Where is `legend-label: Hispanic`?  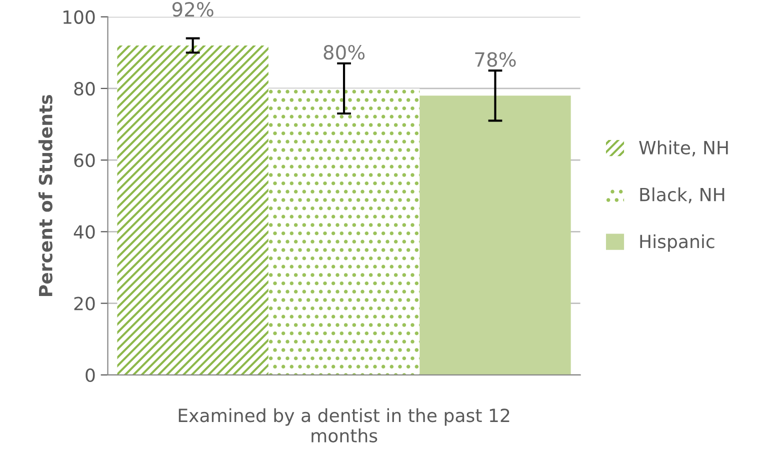
legend-label: Hispanic is located at coordinates (677, 243).